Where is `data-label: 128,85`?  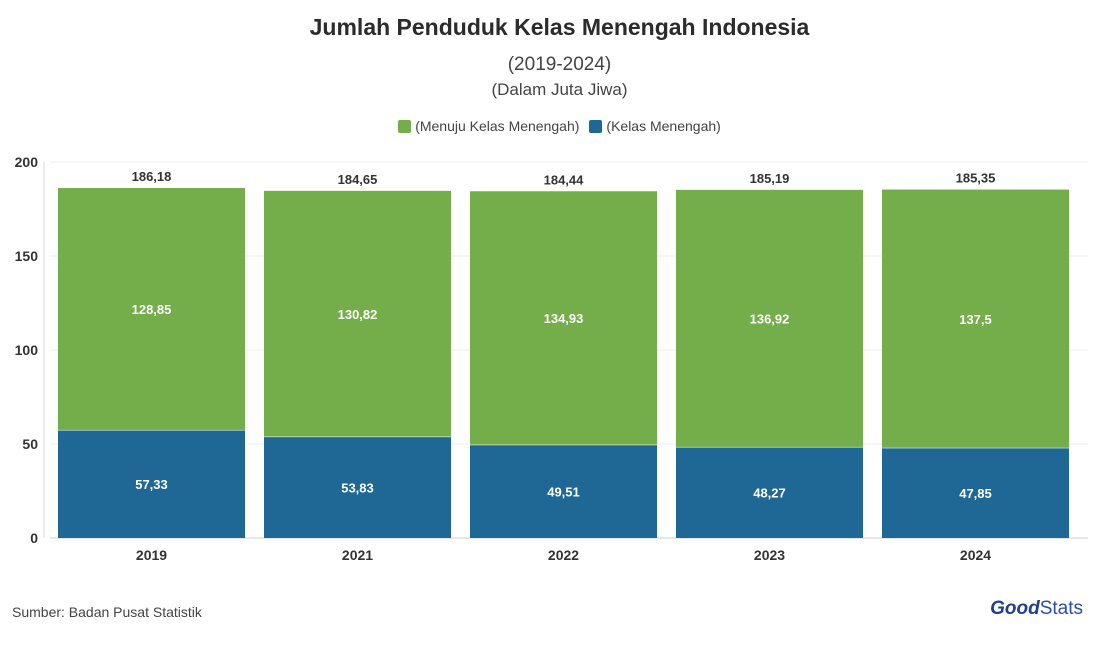 data-label: 128,85 is located at coordinates (152, 309).